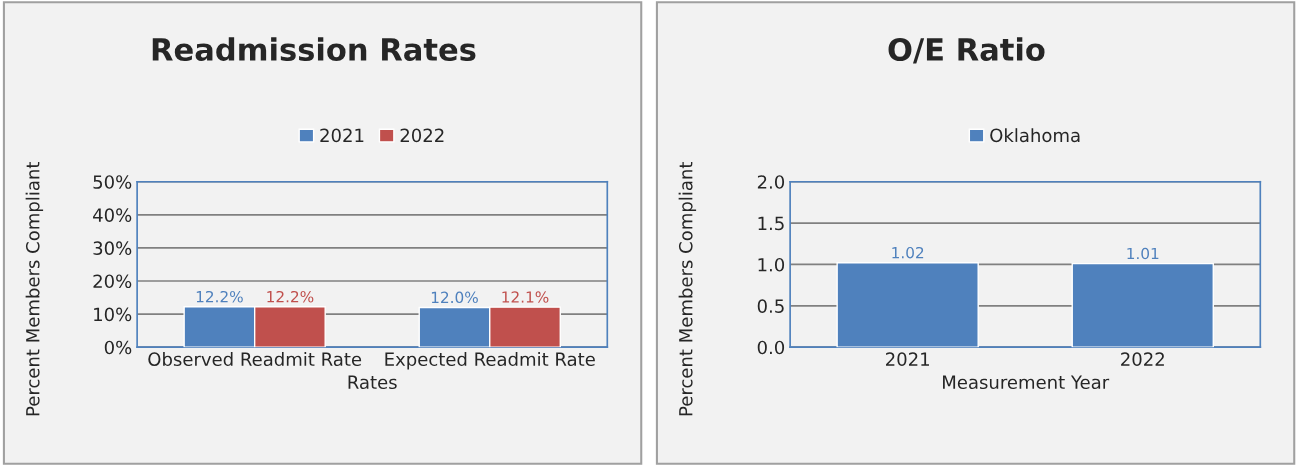  I want to click on legend-label: Oklahoma, so click(1035, 135).